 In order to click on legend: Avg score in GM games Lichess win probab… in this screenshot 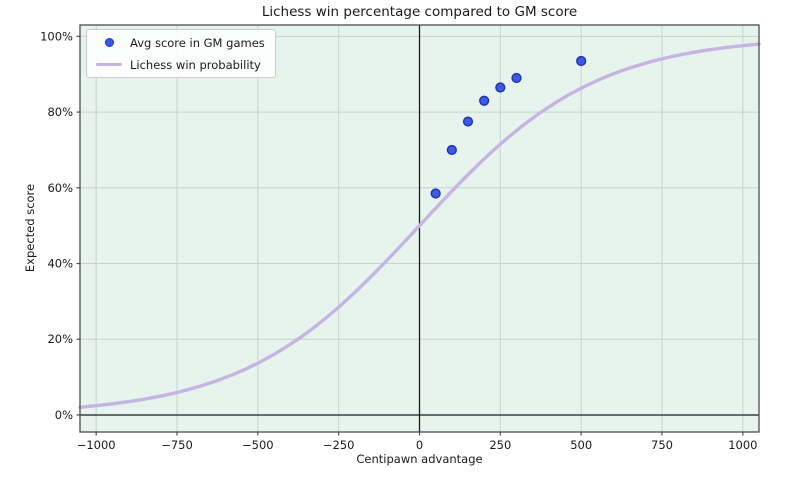, I will do `click(181, 53)`.